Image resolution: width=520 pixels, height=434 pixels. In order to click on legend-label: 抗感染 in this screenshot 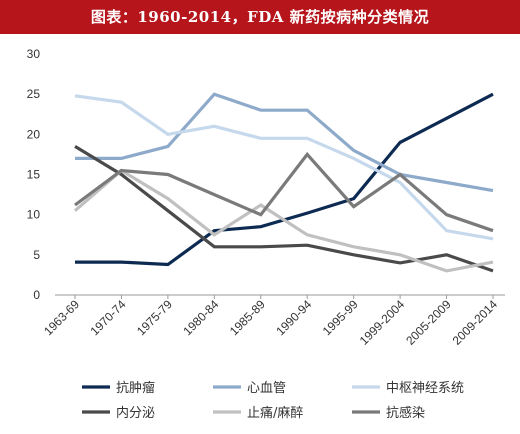, I will do `click(405, 413)`.